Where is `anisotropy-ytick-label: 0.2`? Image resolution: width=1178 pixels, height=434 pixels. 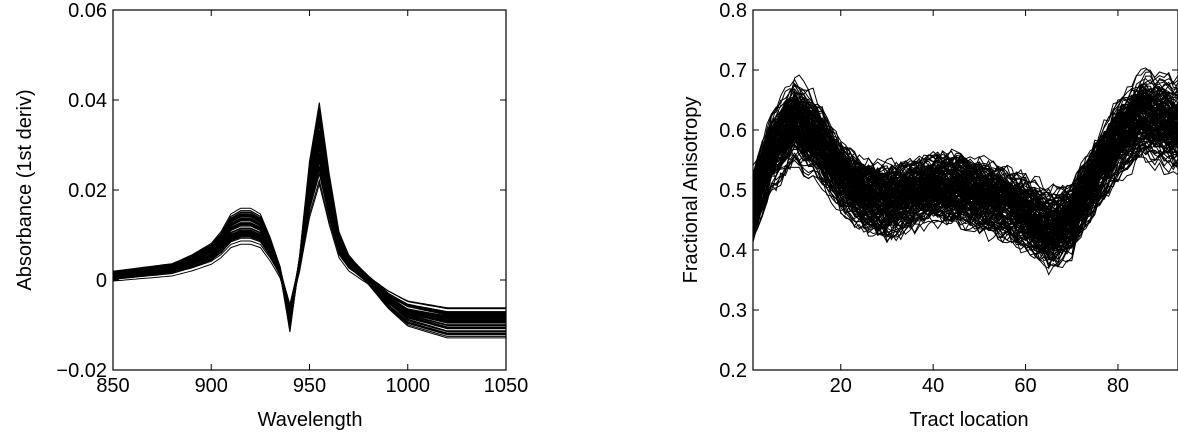
anisotropy-ytick-label: 0.2 is located at coordinates (733, 371).